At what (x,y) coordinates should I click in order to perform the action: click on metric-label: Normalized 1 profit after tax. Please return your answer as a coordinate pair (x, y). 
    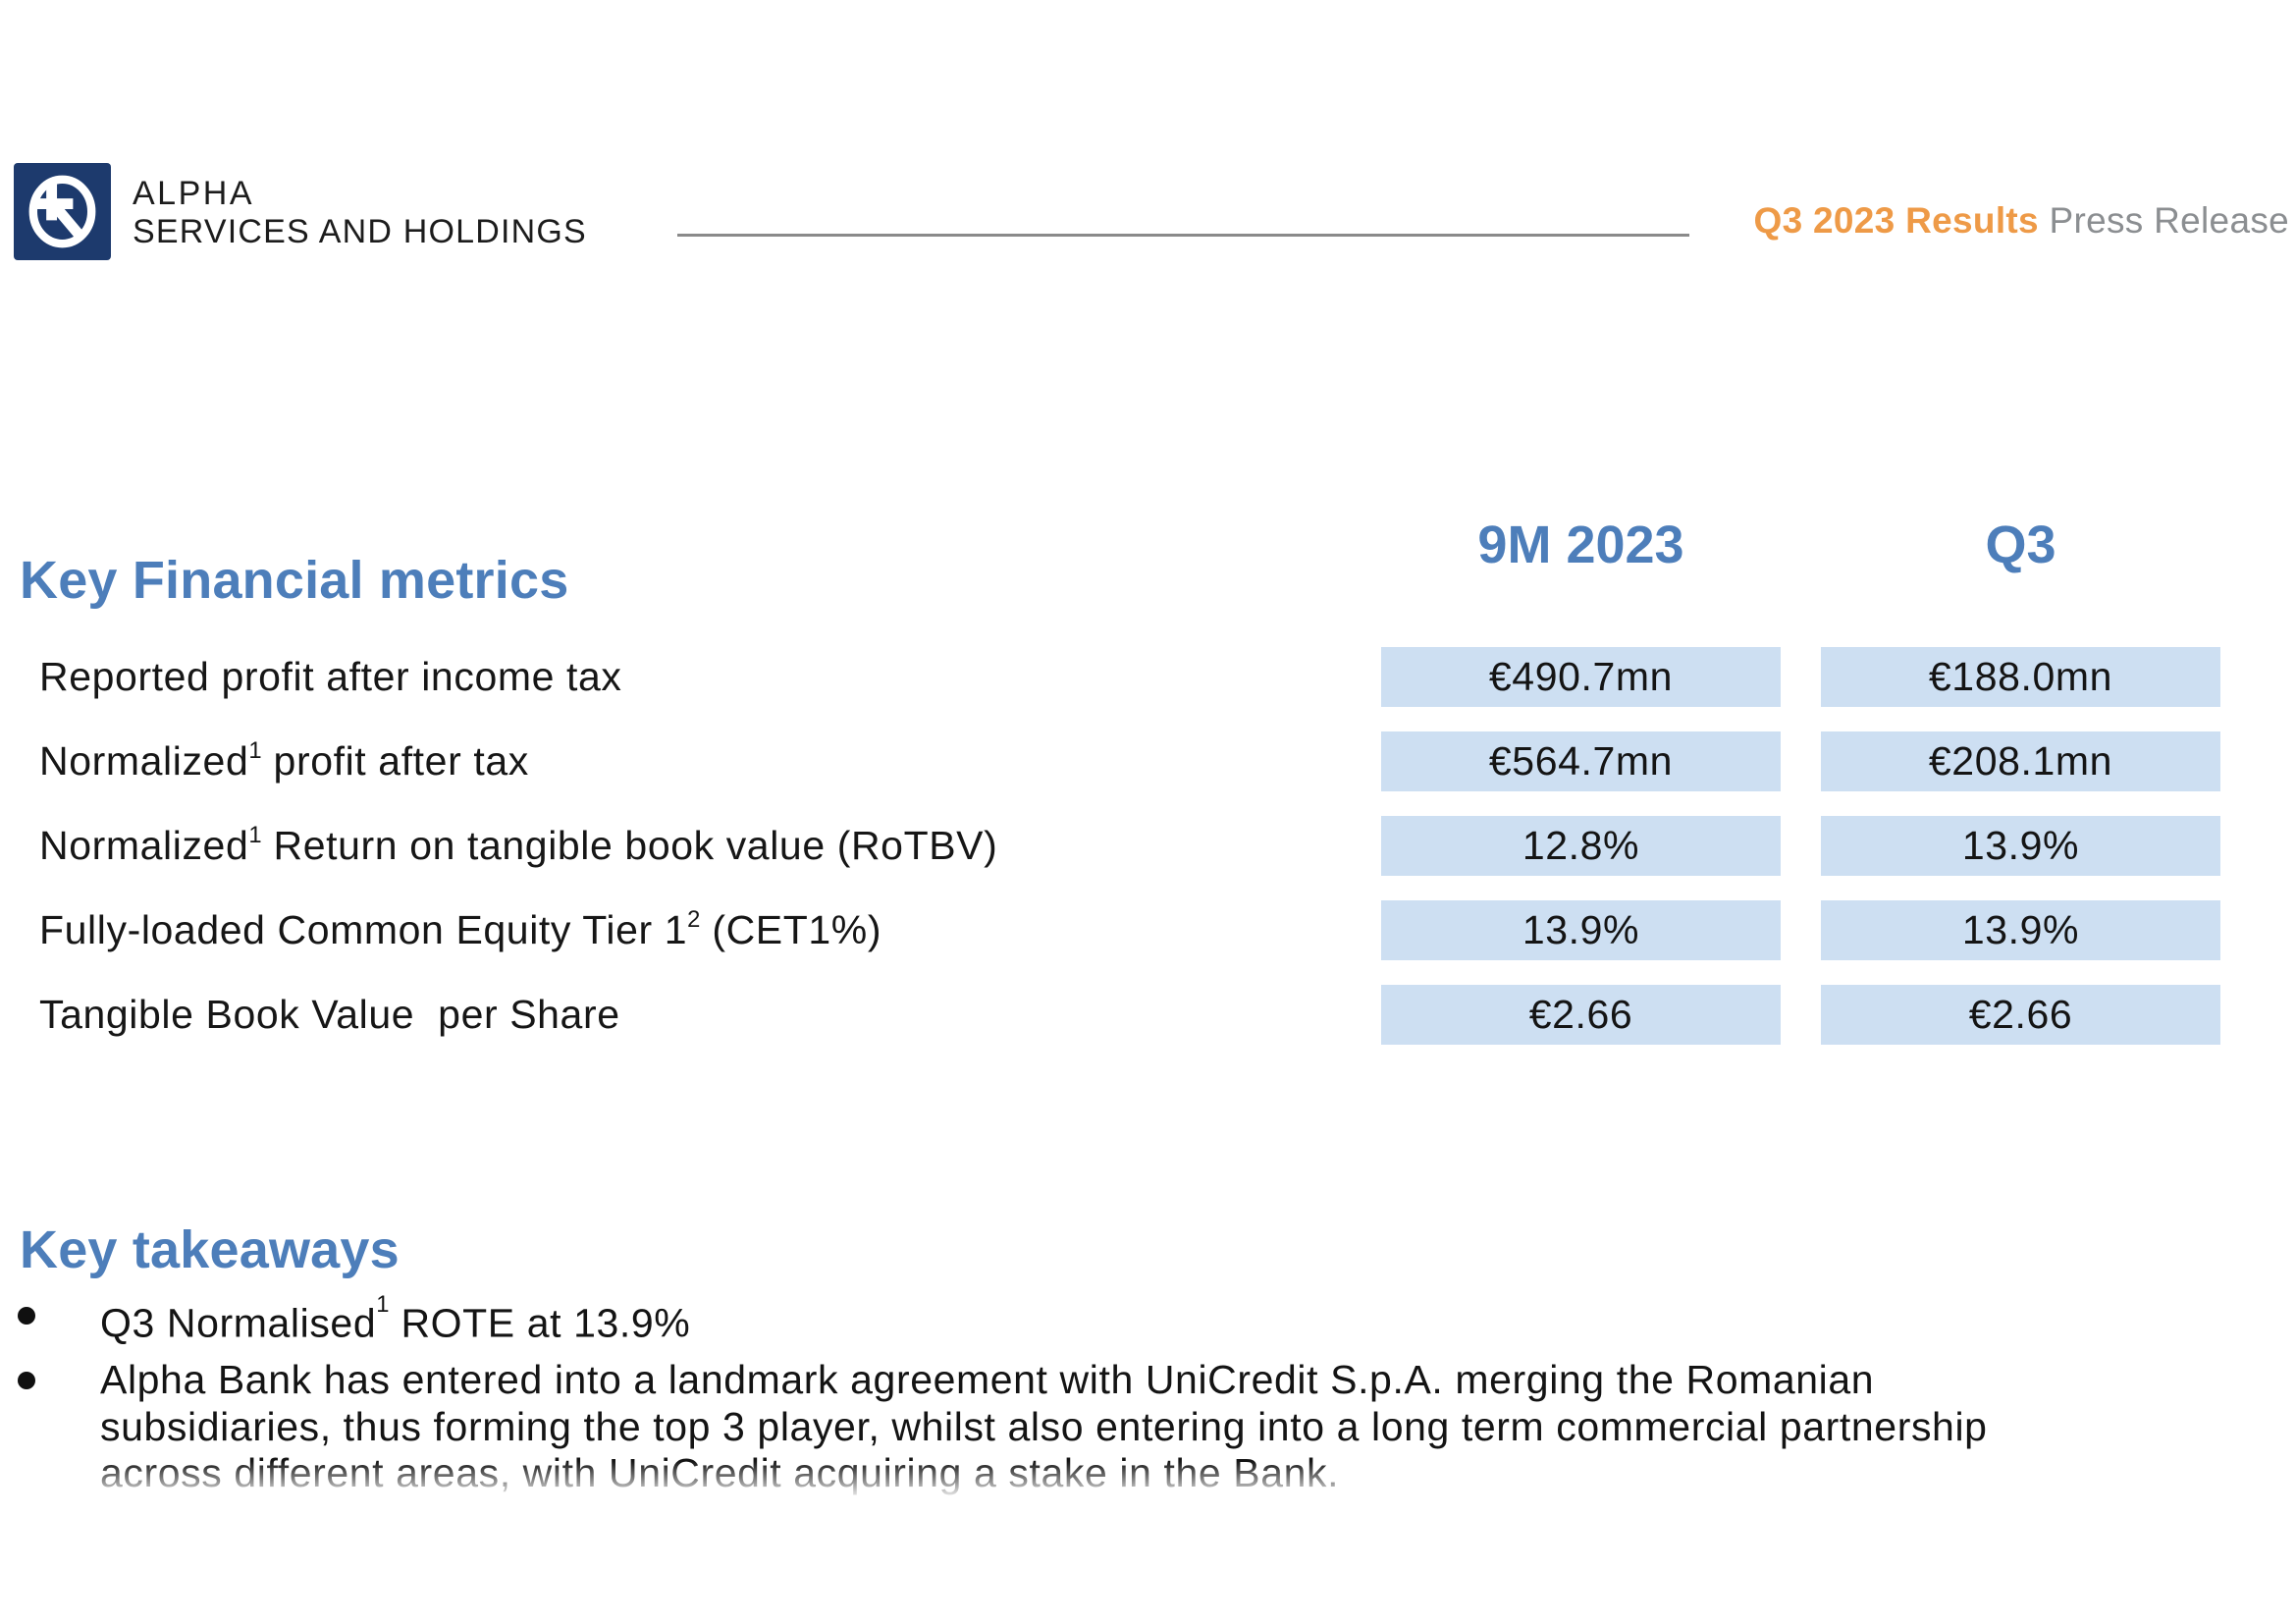
    Looking at the image, I should click on (284, 760).